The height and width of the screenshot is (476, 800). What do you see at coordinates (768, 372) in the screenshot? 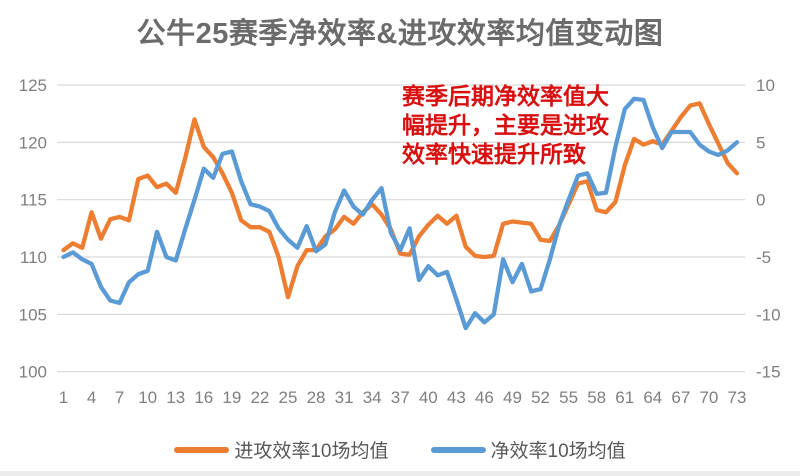
I see `y-axis-tick-right: -15` at bounding box center [768, 372].